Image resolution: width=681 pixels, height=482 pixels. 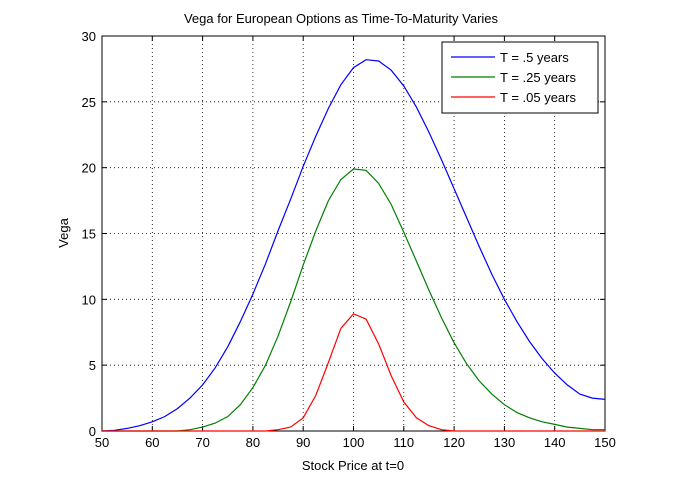 What do you see at coordinates (353, 465) in the screenshot?
I see `x-axis-label: Stock Price at t=0` at bounding box center [353, 465].